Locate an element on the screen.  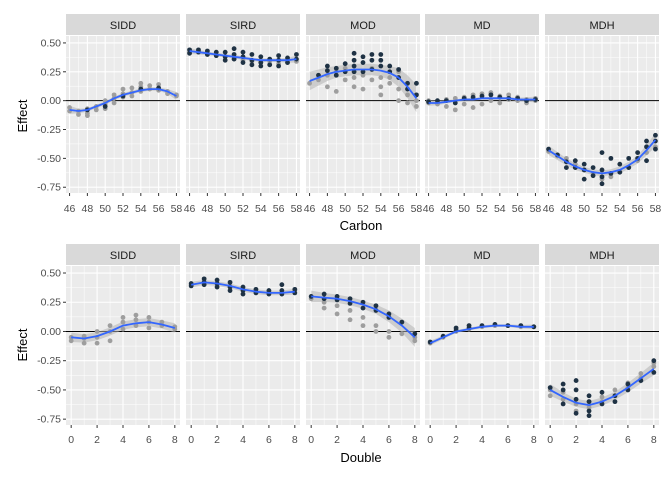
facet-strip-label: MDH is located at coordinates (601, 256).